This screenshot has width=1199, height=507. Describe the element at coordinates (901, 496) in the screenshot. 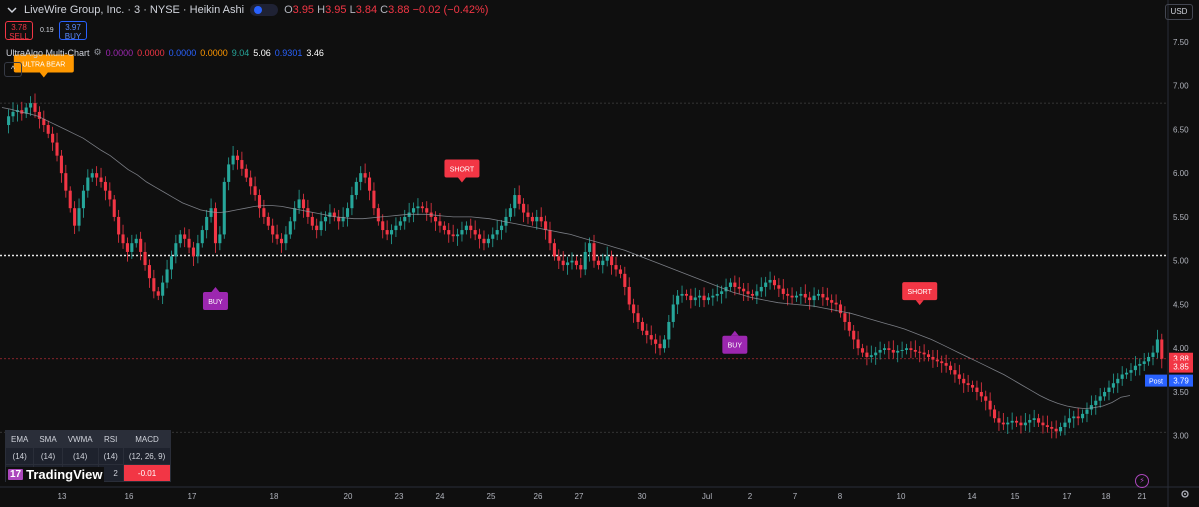

I see `x-tick-label: 10` at that location.